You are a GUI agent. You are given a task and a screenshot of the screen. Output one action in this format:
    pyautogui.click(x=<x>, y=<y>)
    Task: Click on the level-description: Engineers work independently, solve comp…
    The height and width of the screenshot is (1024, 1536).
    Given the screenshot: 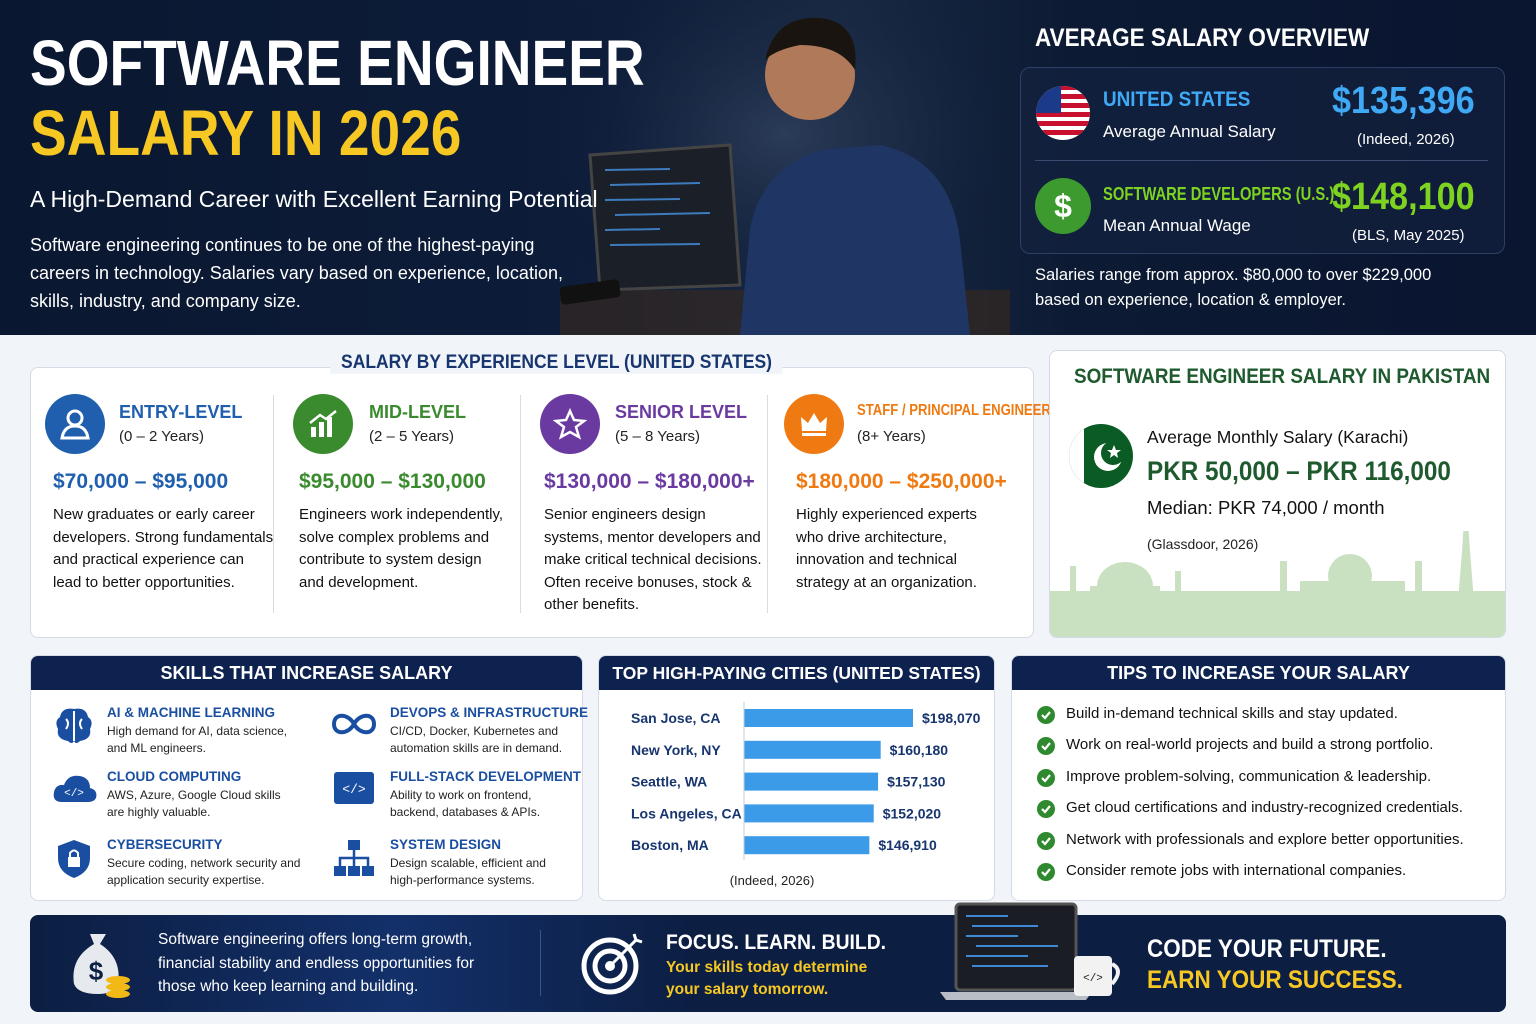 What is the action you would take?
    pyautogui.click(x=401, y=548)
    